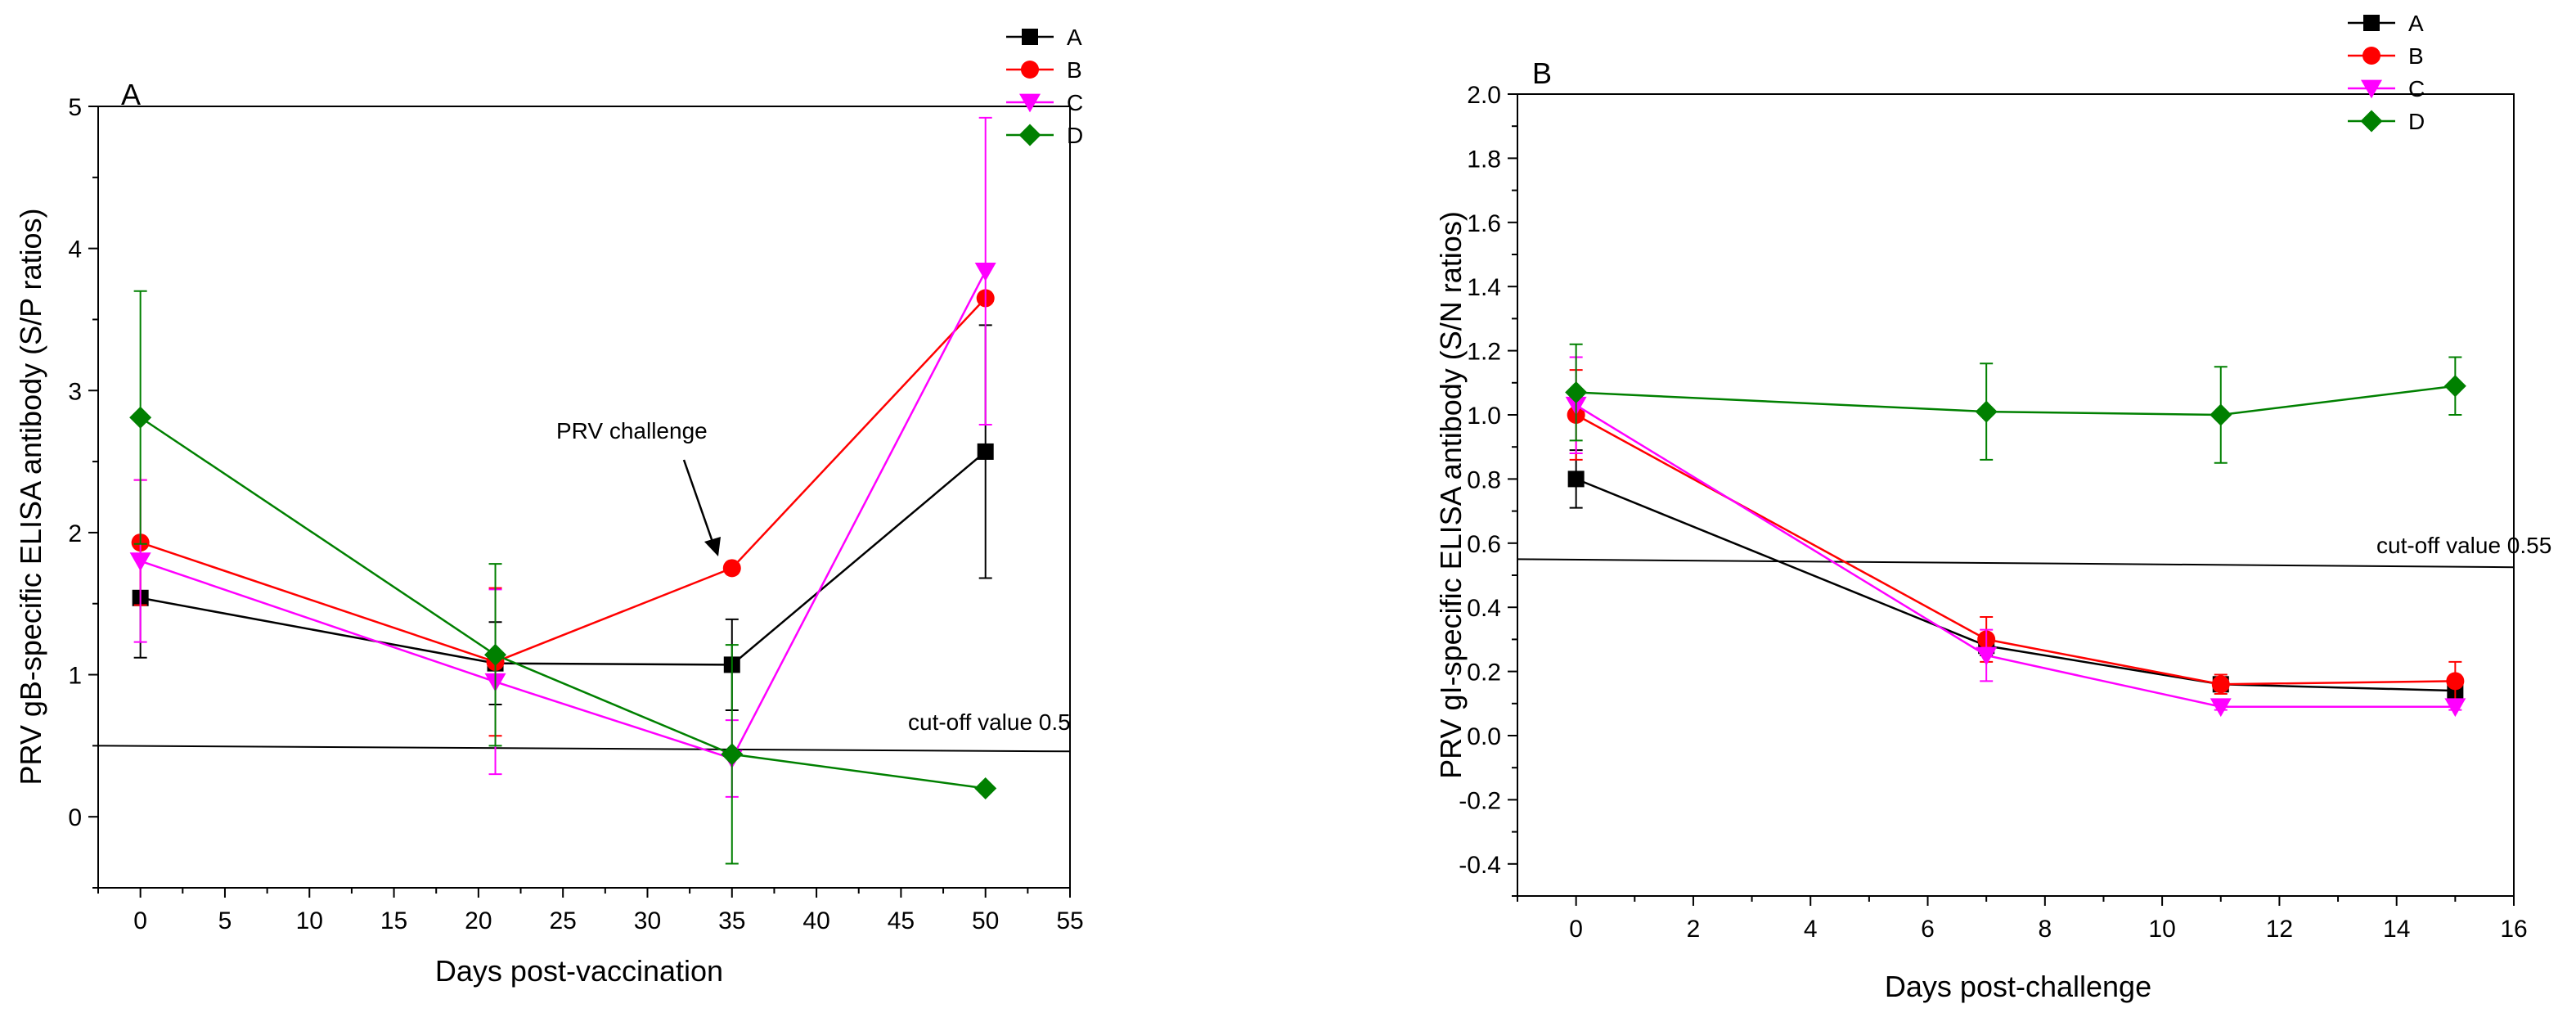 This screenshot has height=1022, width=2576. Describe the element at coordinates (632, 430) in the screenshot. I see `chart-a-annotation-text: PRV challenge` at that location.